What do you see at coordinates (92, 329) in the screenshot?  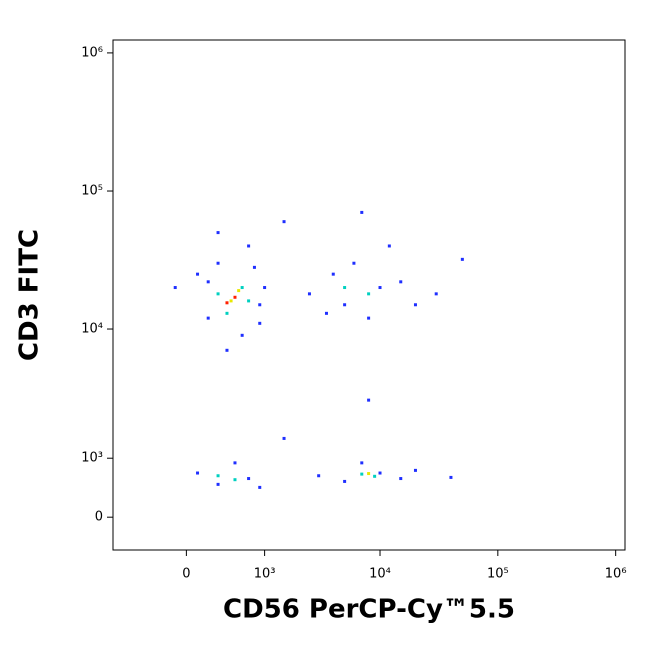 I see `y-tick-label: 10⁴` at bounding box center [92, 329].